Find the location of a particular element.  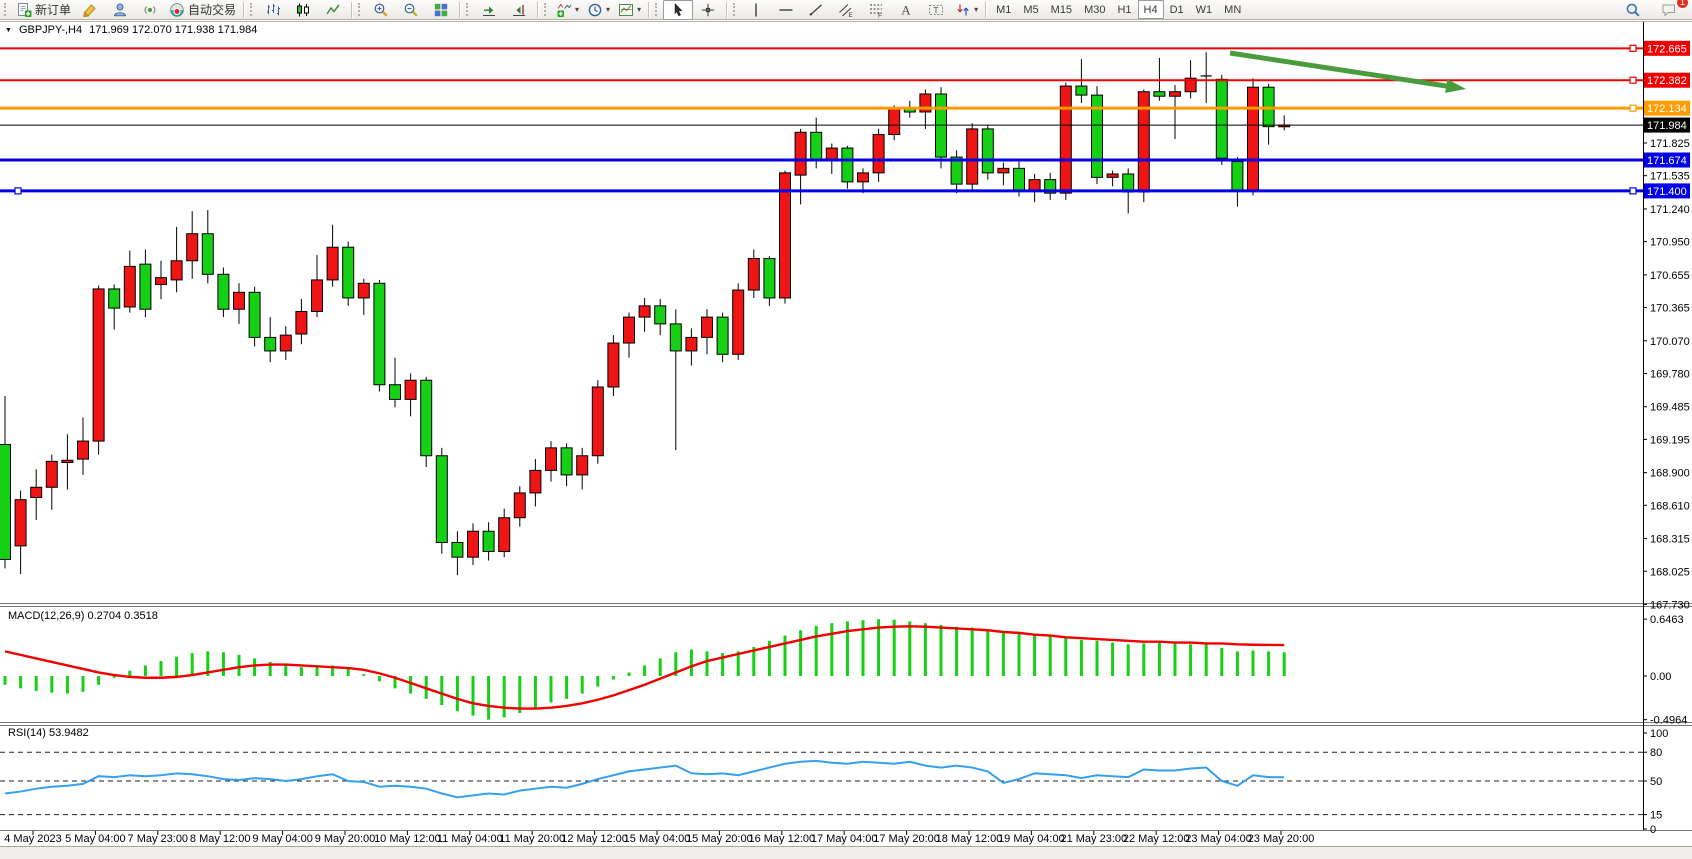

fibonacci-icon: F is located at coordinates (876, 10).